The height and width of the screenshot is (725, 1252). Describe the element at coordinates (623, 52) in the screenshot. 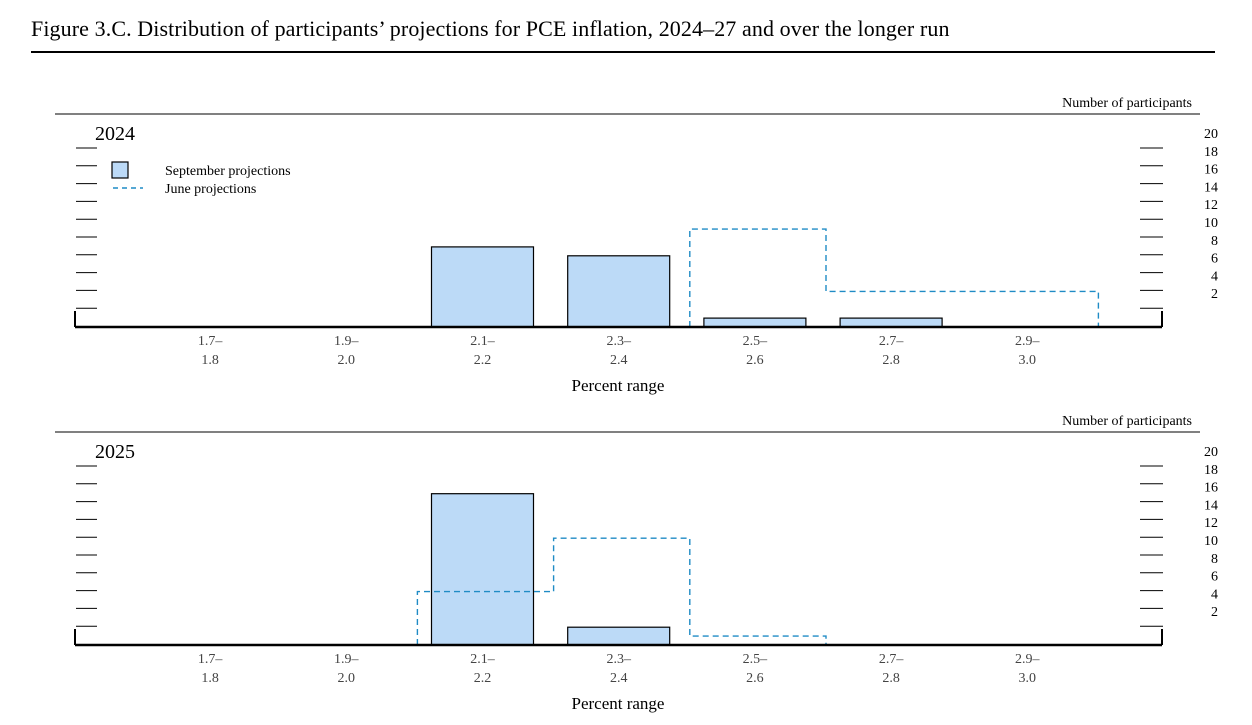

I see `title-rule` at that location.